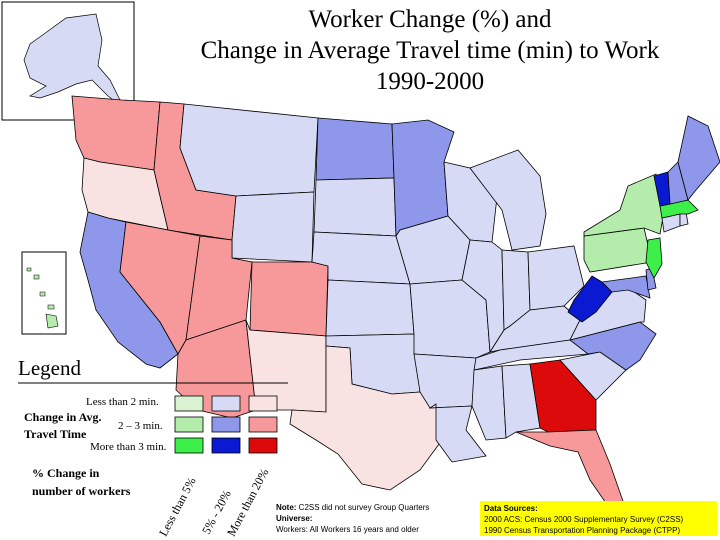  What do you see at coordinates (140, 426) in the screenshot?
I see `legend-row-label-2: 2 – 3 min.` at bounding box center [140, 426].